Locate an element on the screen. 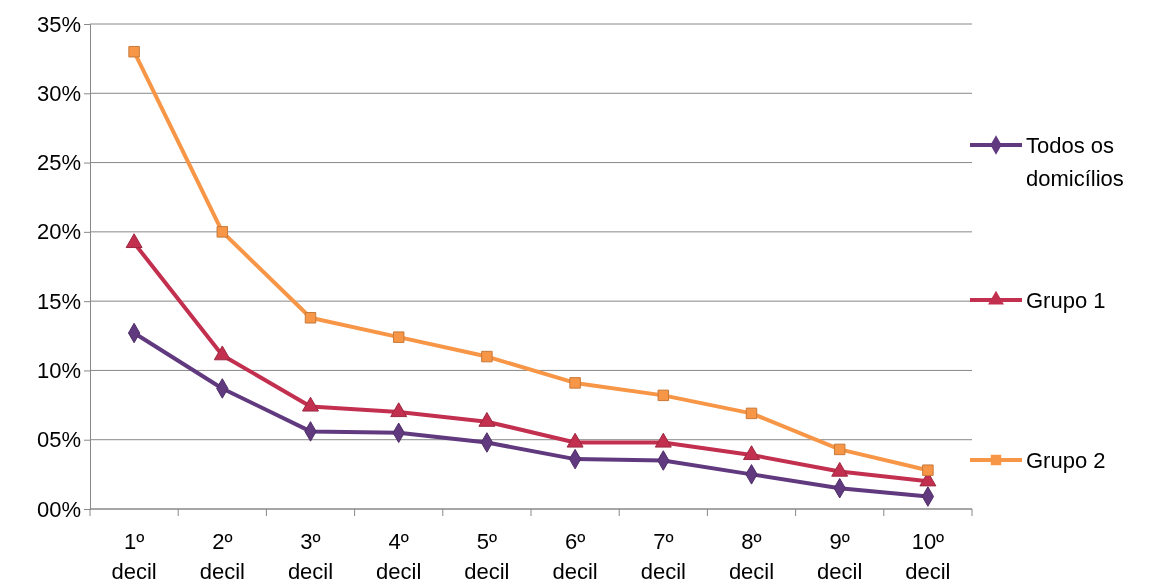 This screenshot has width=1153, height=587. y-tick-label: 20% is located at coordinates (58, 232).